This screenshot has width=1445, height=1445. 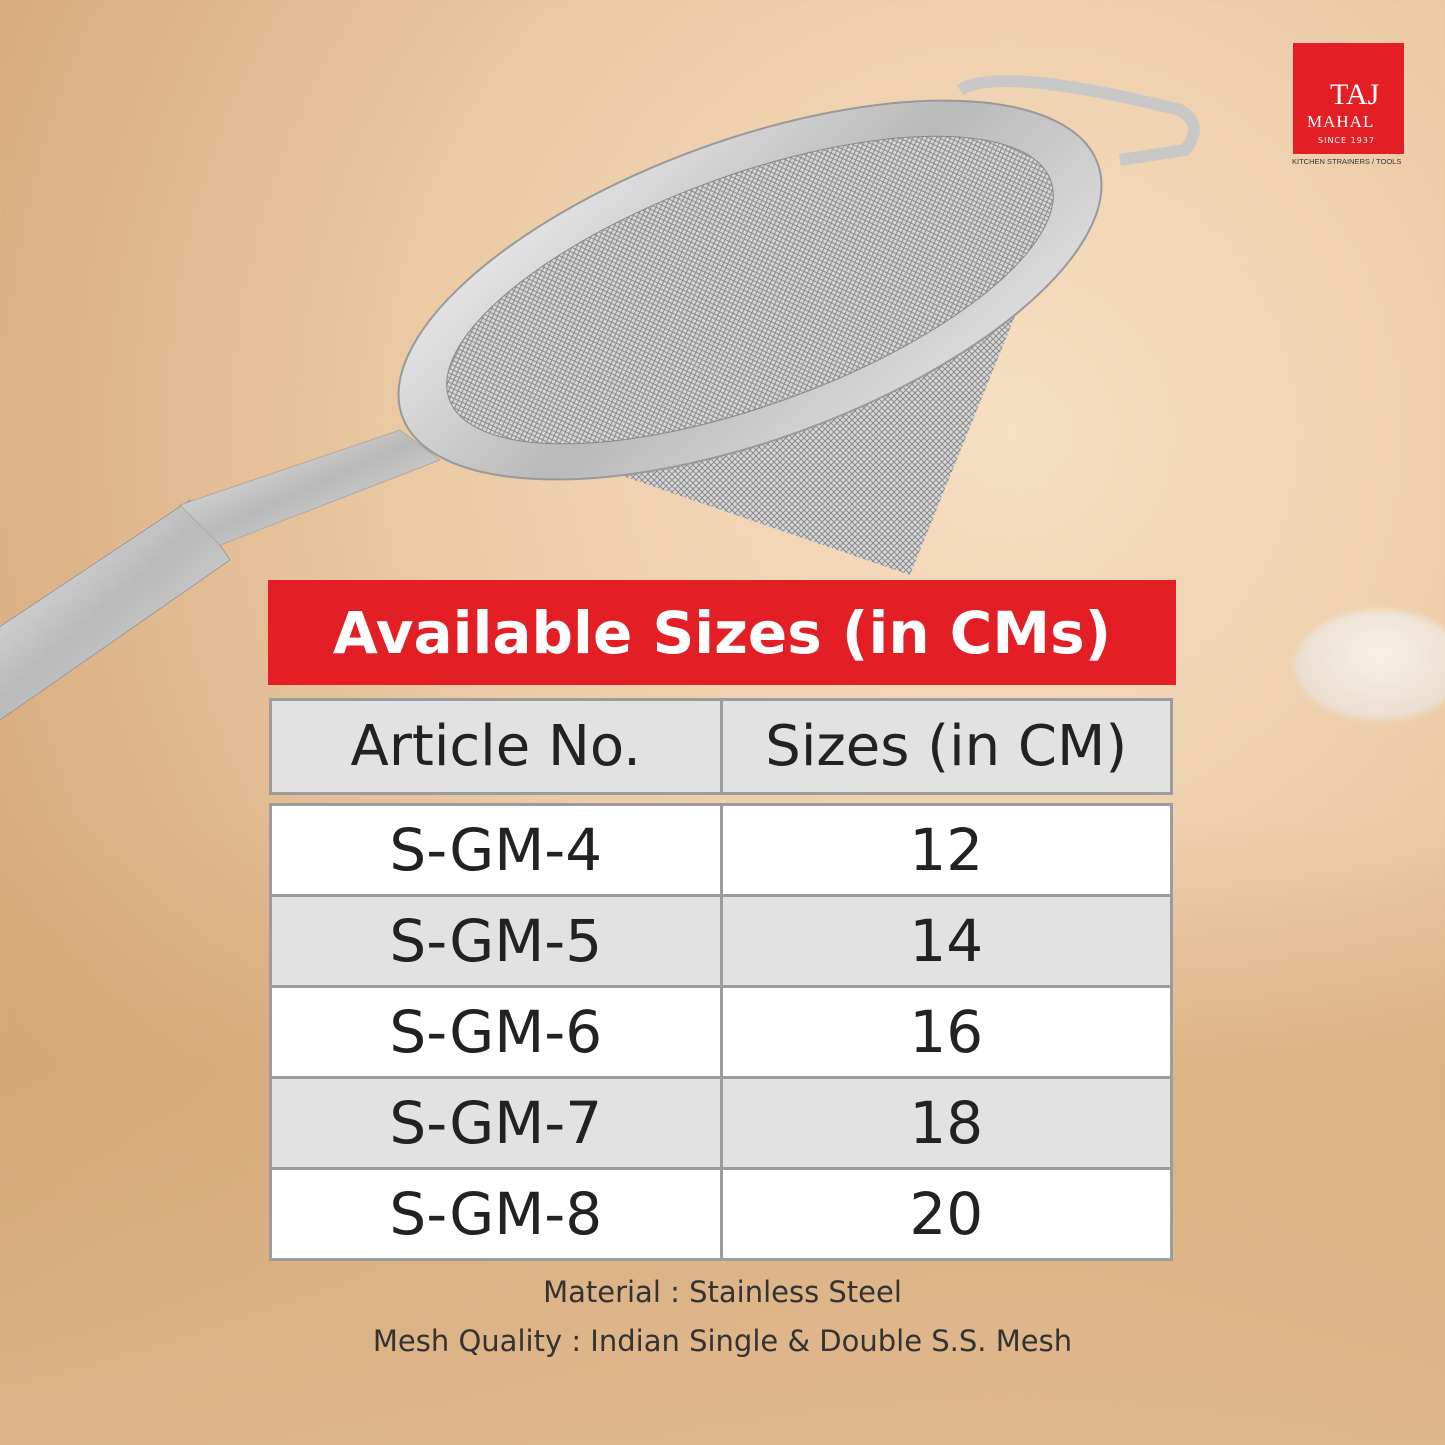 What do you see at coordinates (1347, 161) in the screenshot?
I see `brand-tagline: KITCHEN STRAINERS / TOOLS` at bounding box center [1347, 161].